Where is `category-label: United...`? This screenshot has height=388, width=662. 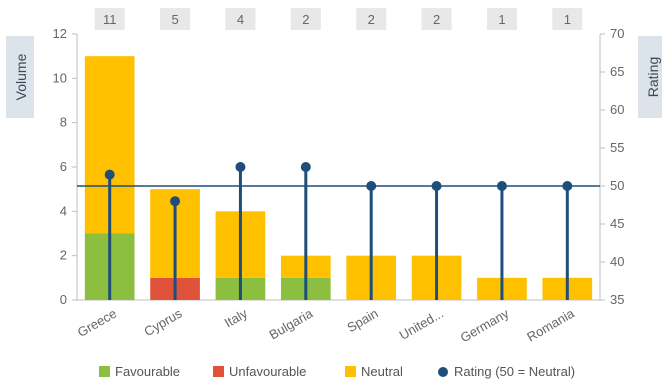 category-label: United... is located at coordinates (421, 324).